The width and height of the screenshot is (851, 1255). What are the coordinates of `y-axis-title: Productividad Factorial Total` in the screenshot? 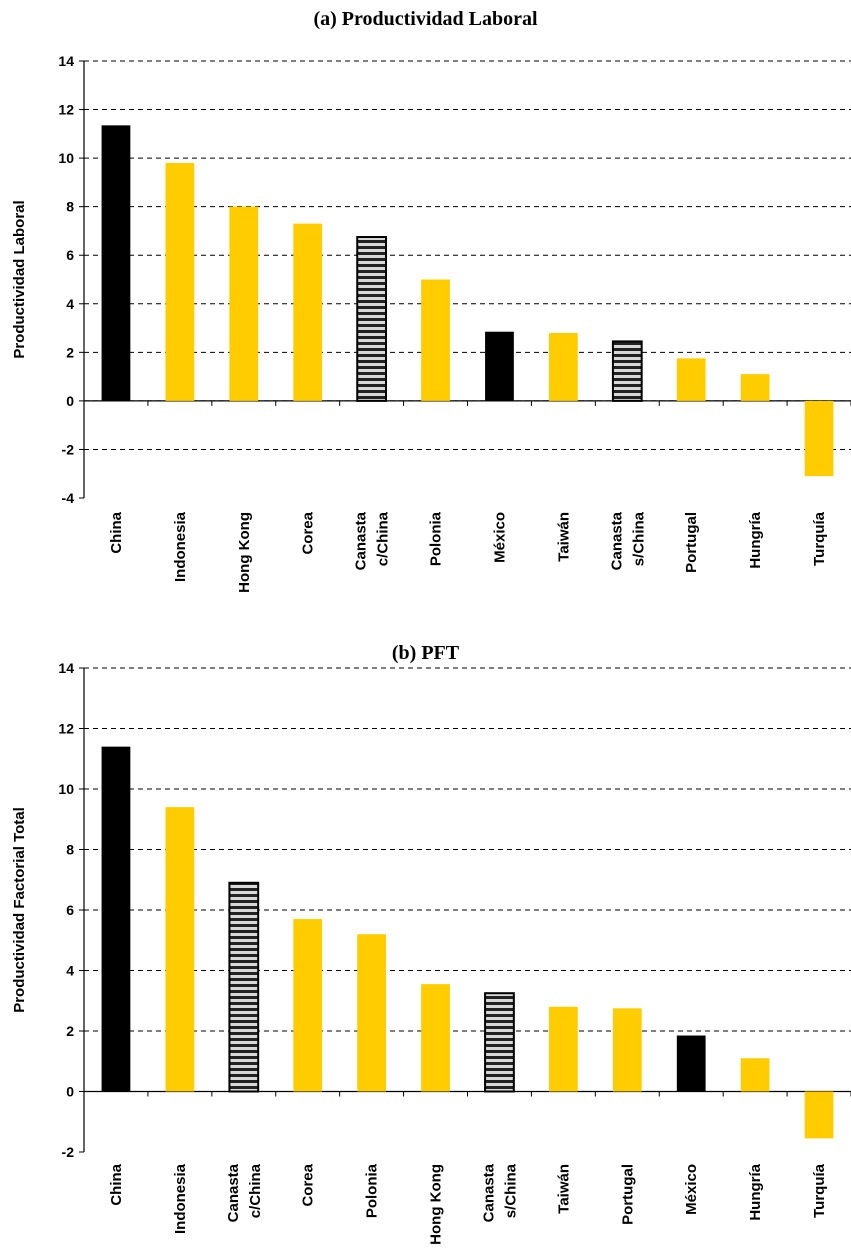 It's located at (19, 910).